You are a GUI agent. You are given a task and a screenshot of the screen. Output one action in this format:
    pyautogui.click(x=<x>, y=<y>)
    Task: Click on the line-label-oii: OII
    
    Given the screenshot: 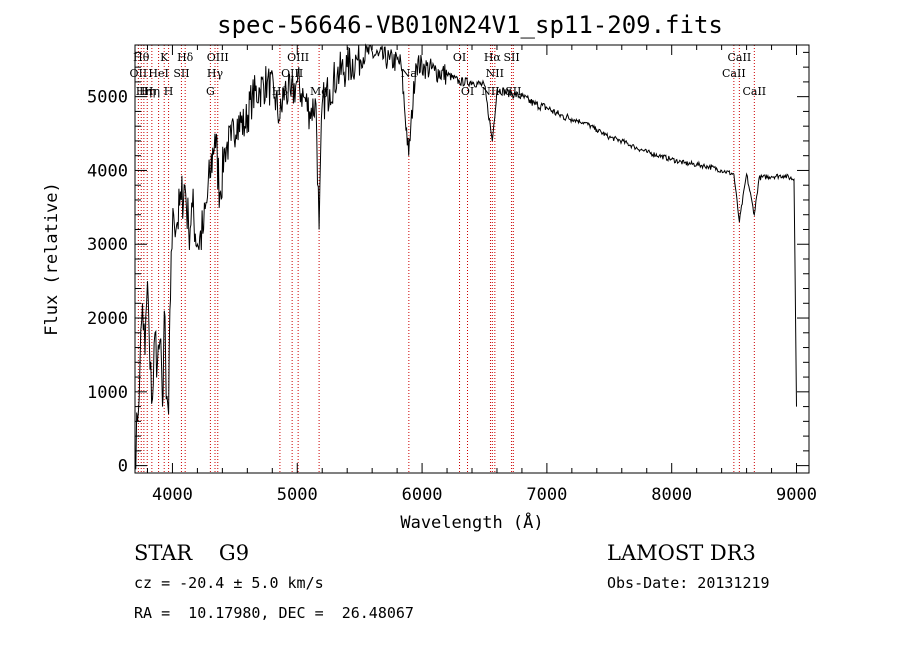 What is the action you would take?
    pyautogui.click(x=139, y=73)
    